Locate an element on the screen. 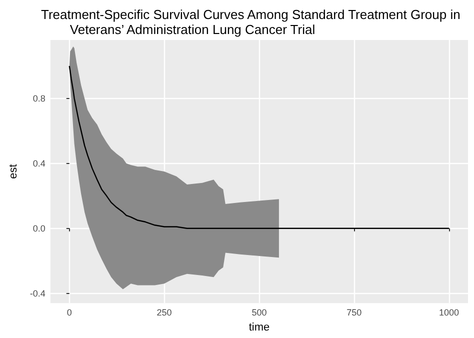  x-axis-title: time is located at coordinates (259, 328).